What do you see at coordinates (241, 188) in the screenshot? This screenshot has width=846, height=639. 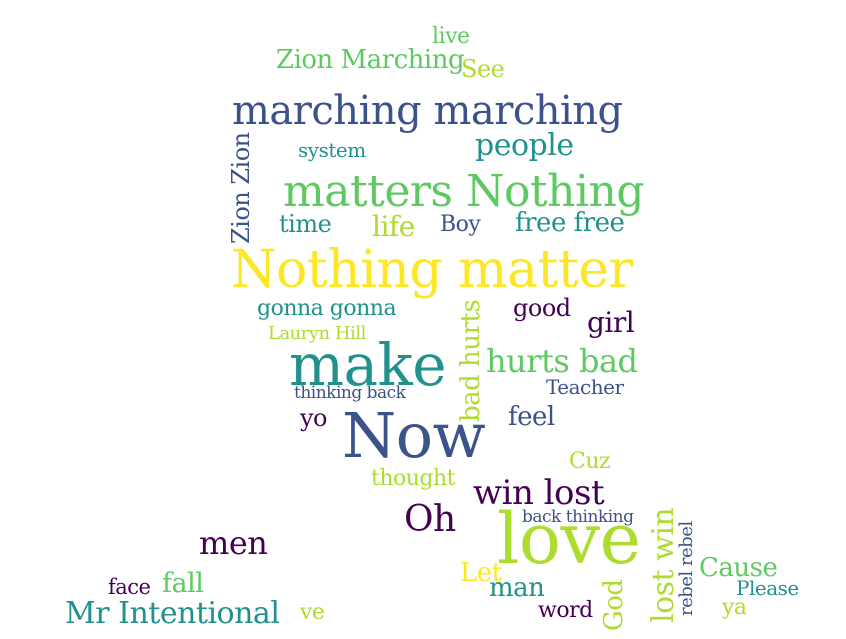 I see `word-zion-zion: Zion Zion` at bounding box center [241, 188].